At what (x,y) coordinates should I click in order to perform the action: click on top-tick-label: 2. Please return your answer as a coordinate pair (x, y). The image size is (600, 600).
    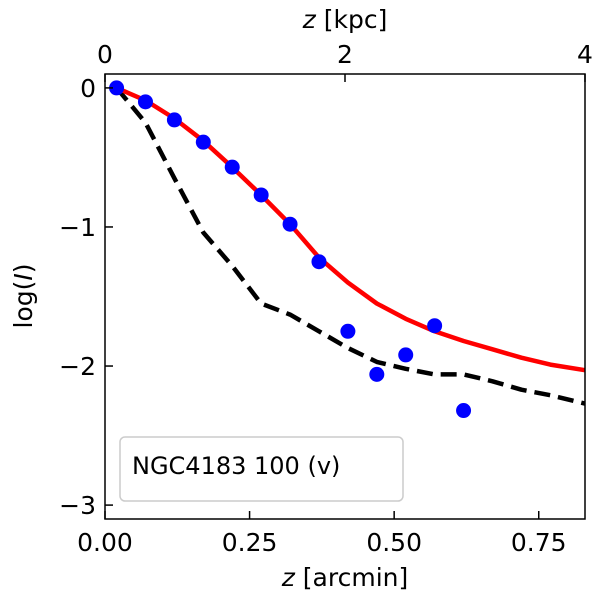
    Looking at the image, I should click on (345, 54).